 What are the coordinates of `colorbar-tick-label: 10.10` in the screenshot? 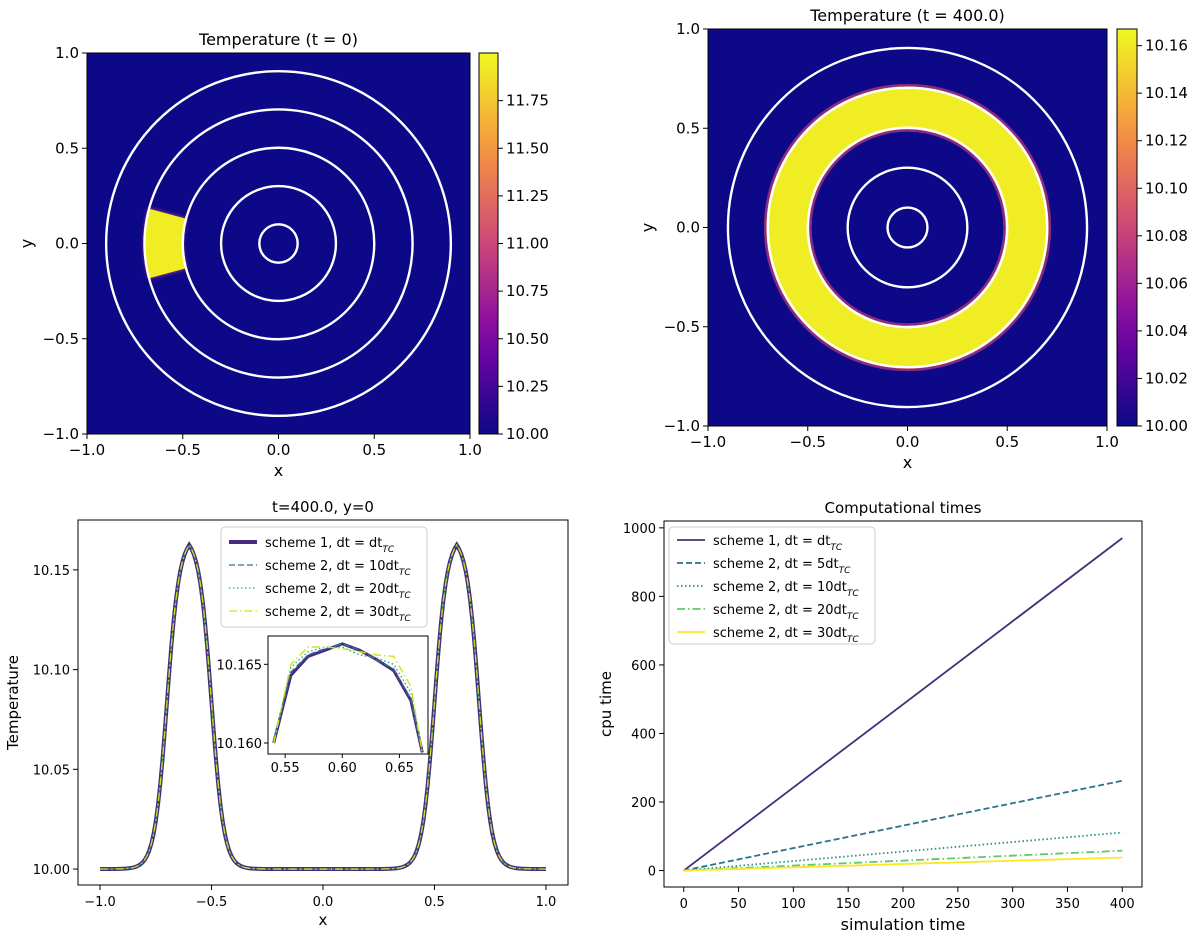 It's located at (1166, 188).